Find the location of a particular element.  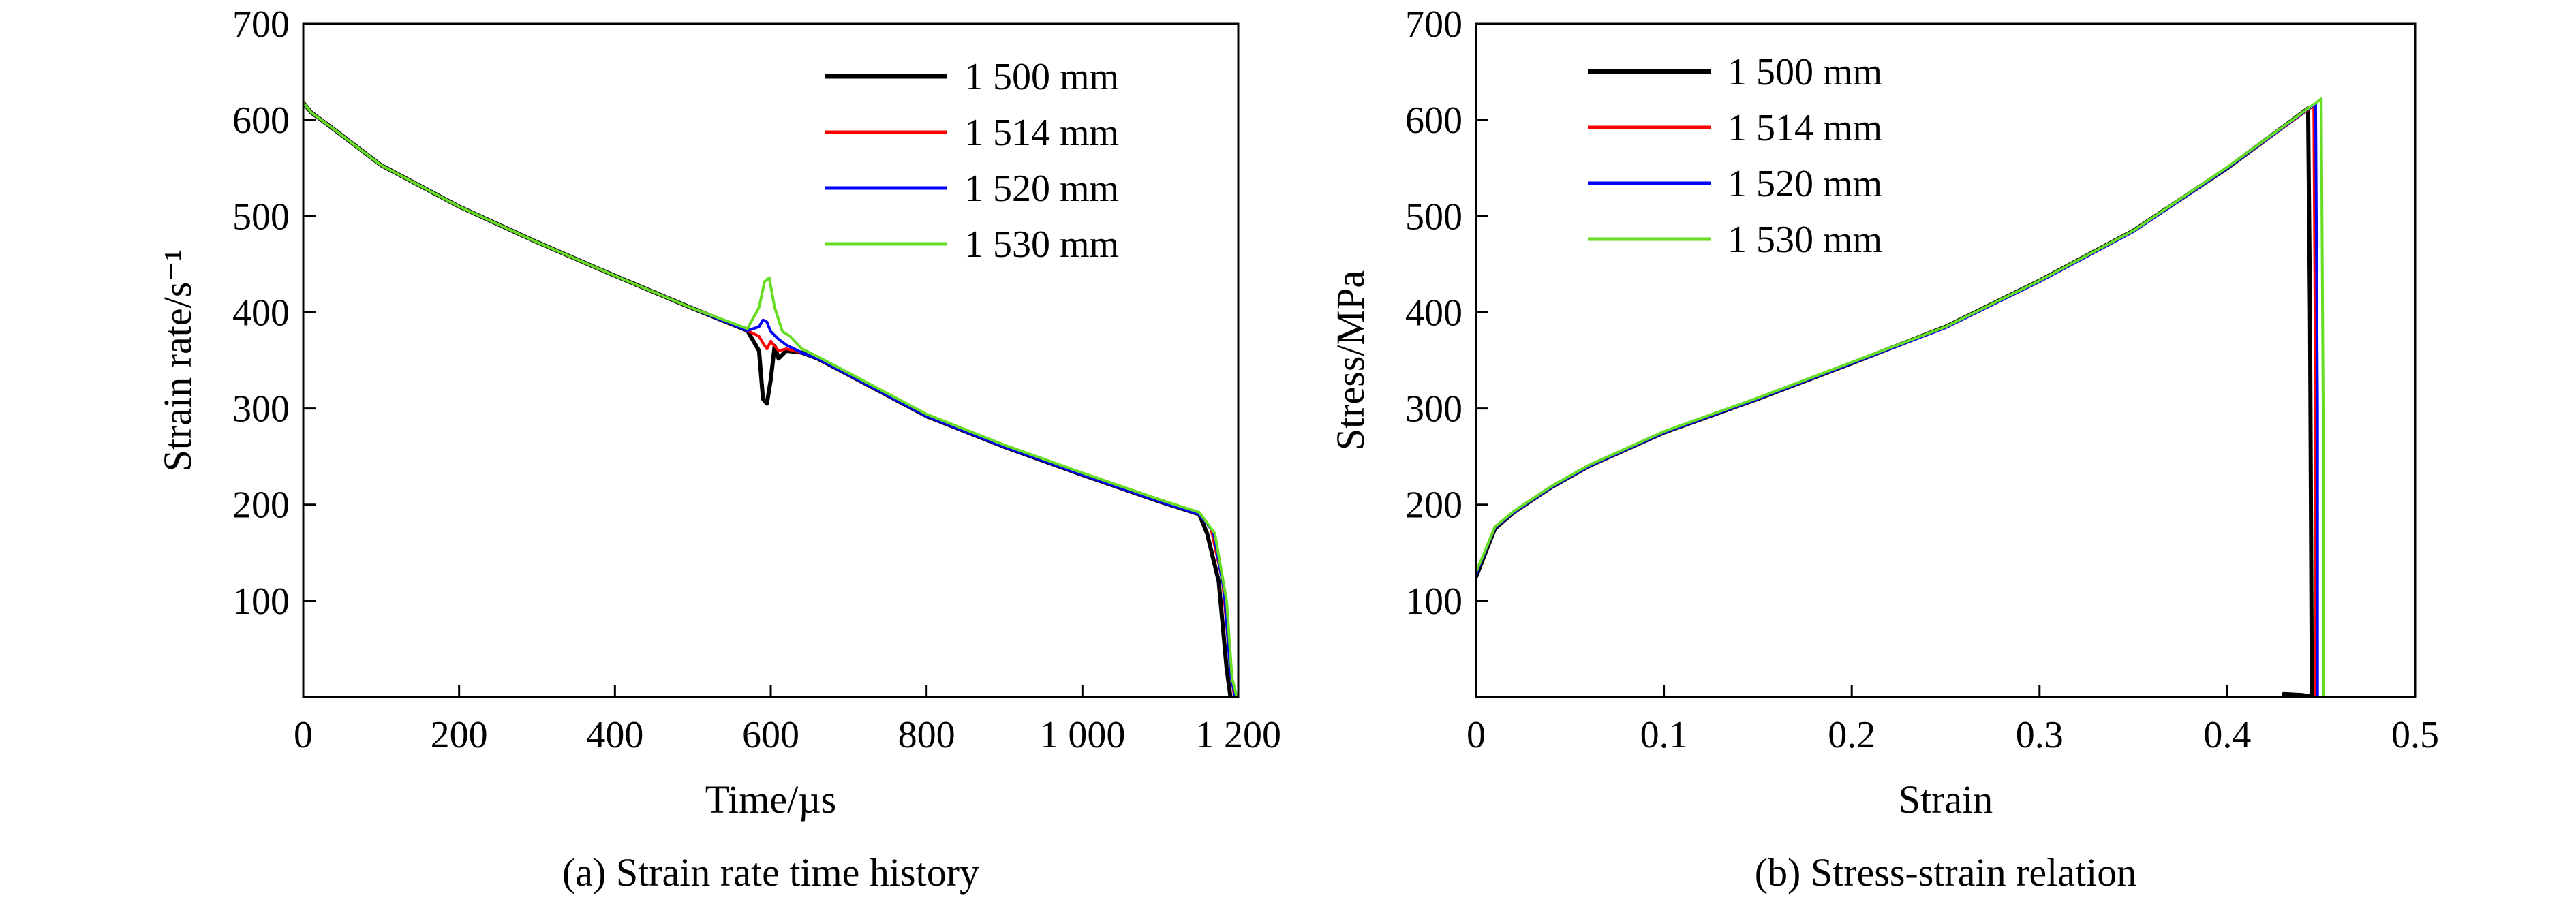

x-tick-label-a-0: 0 is located at coordinates (303, 735).